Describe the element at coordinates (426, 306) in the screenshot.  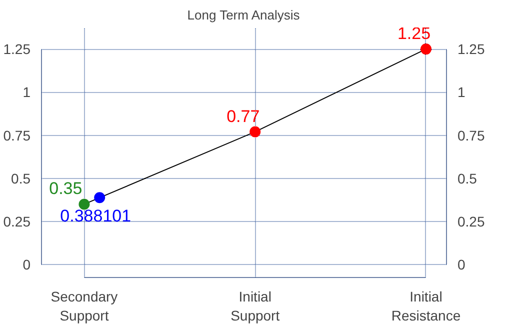
I see `x-tick-label: Initial Resistance` at that location.